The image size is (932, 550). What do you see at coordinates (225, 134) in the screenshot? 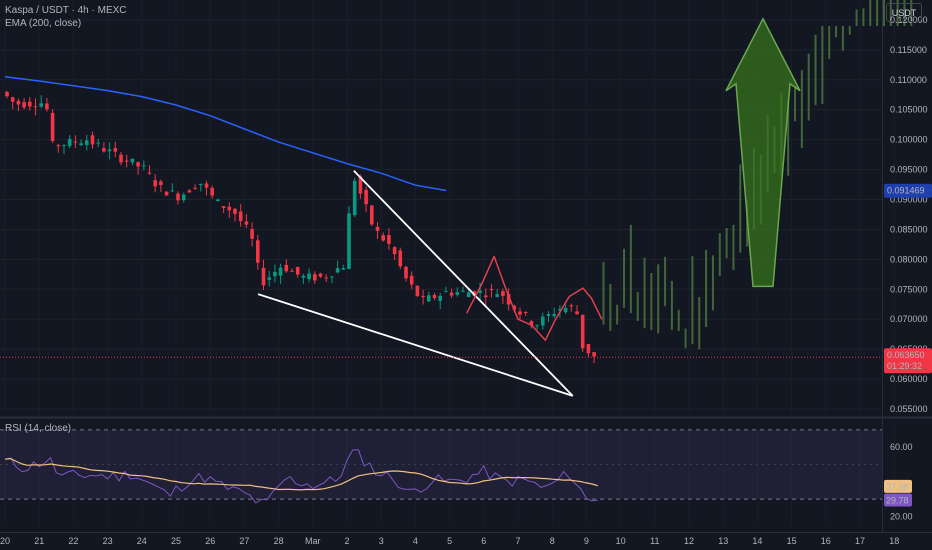
I see `ema-line` at bounding box center [225, 134].